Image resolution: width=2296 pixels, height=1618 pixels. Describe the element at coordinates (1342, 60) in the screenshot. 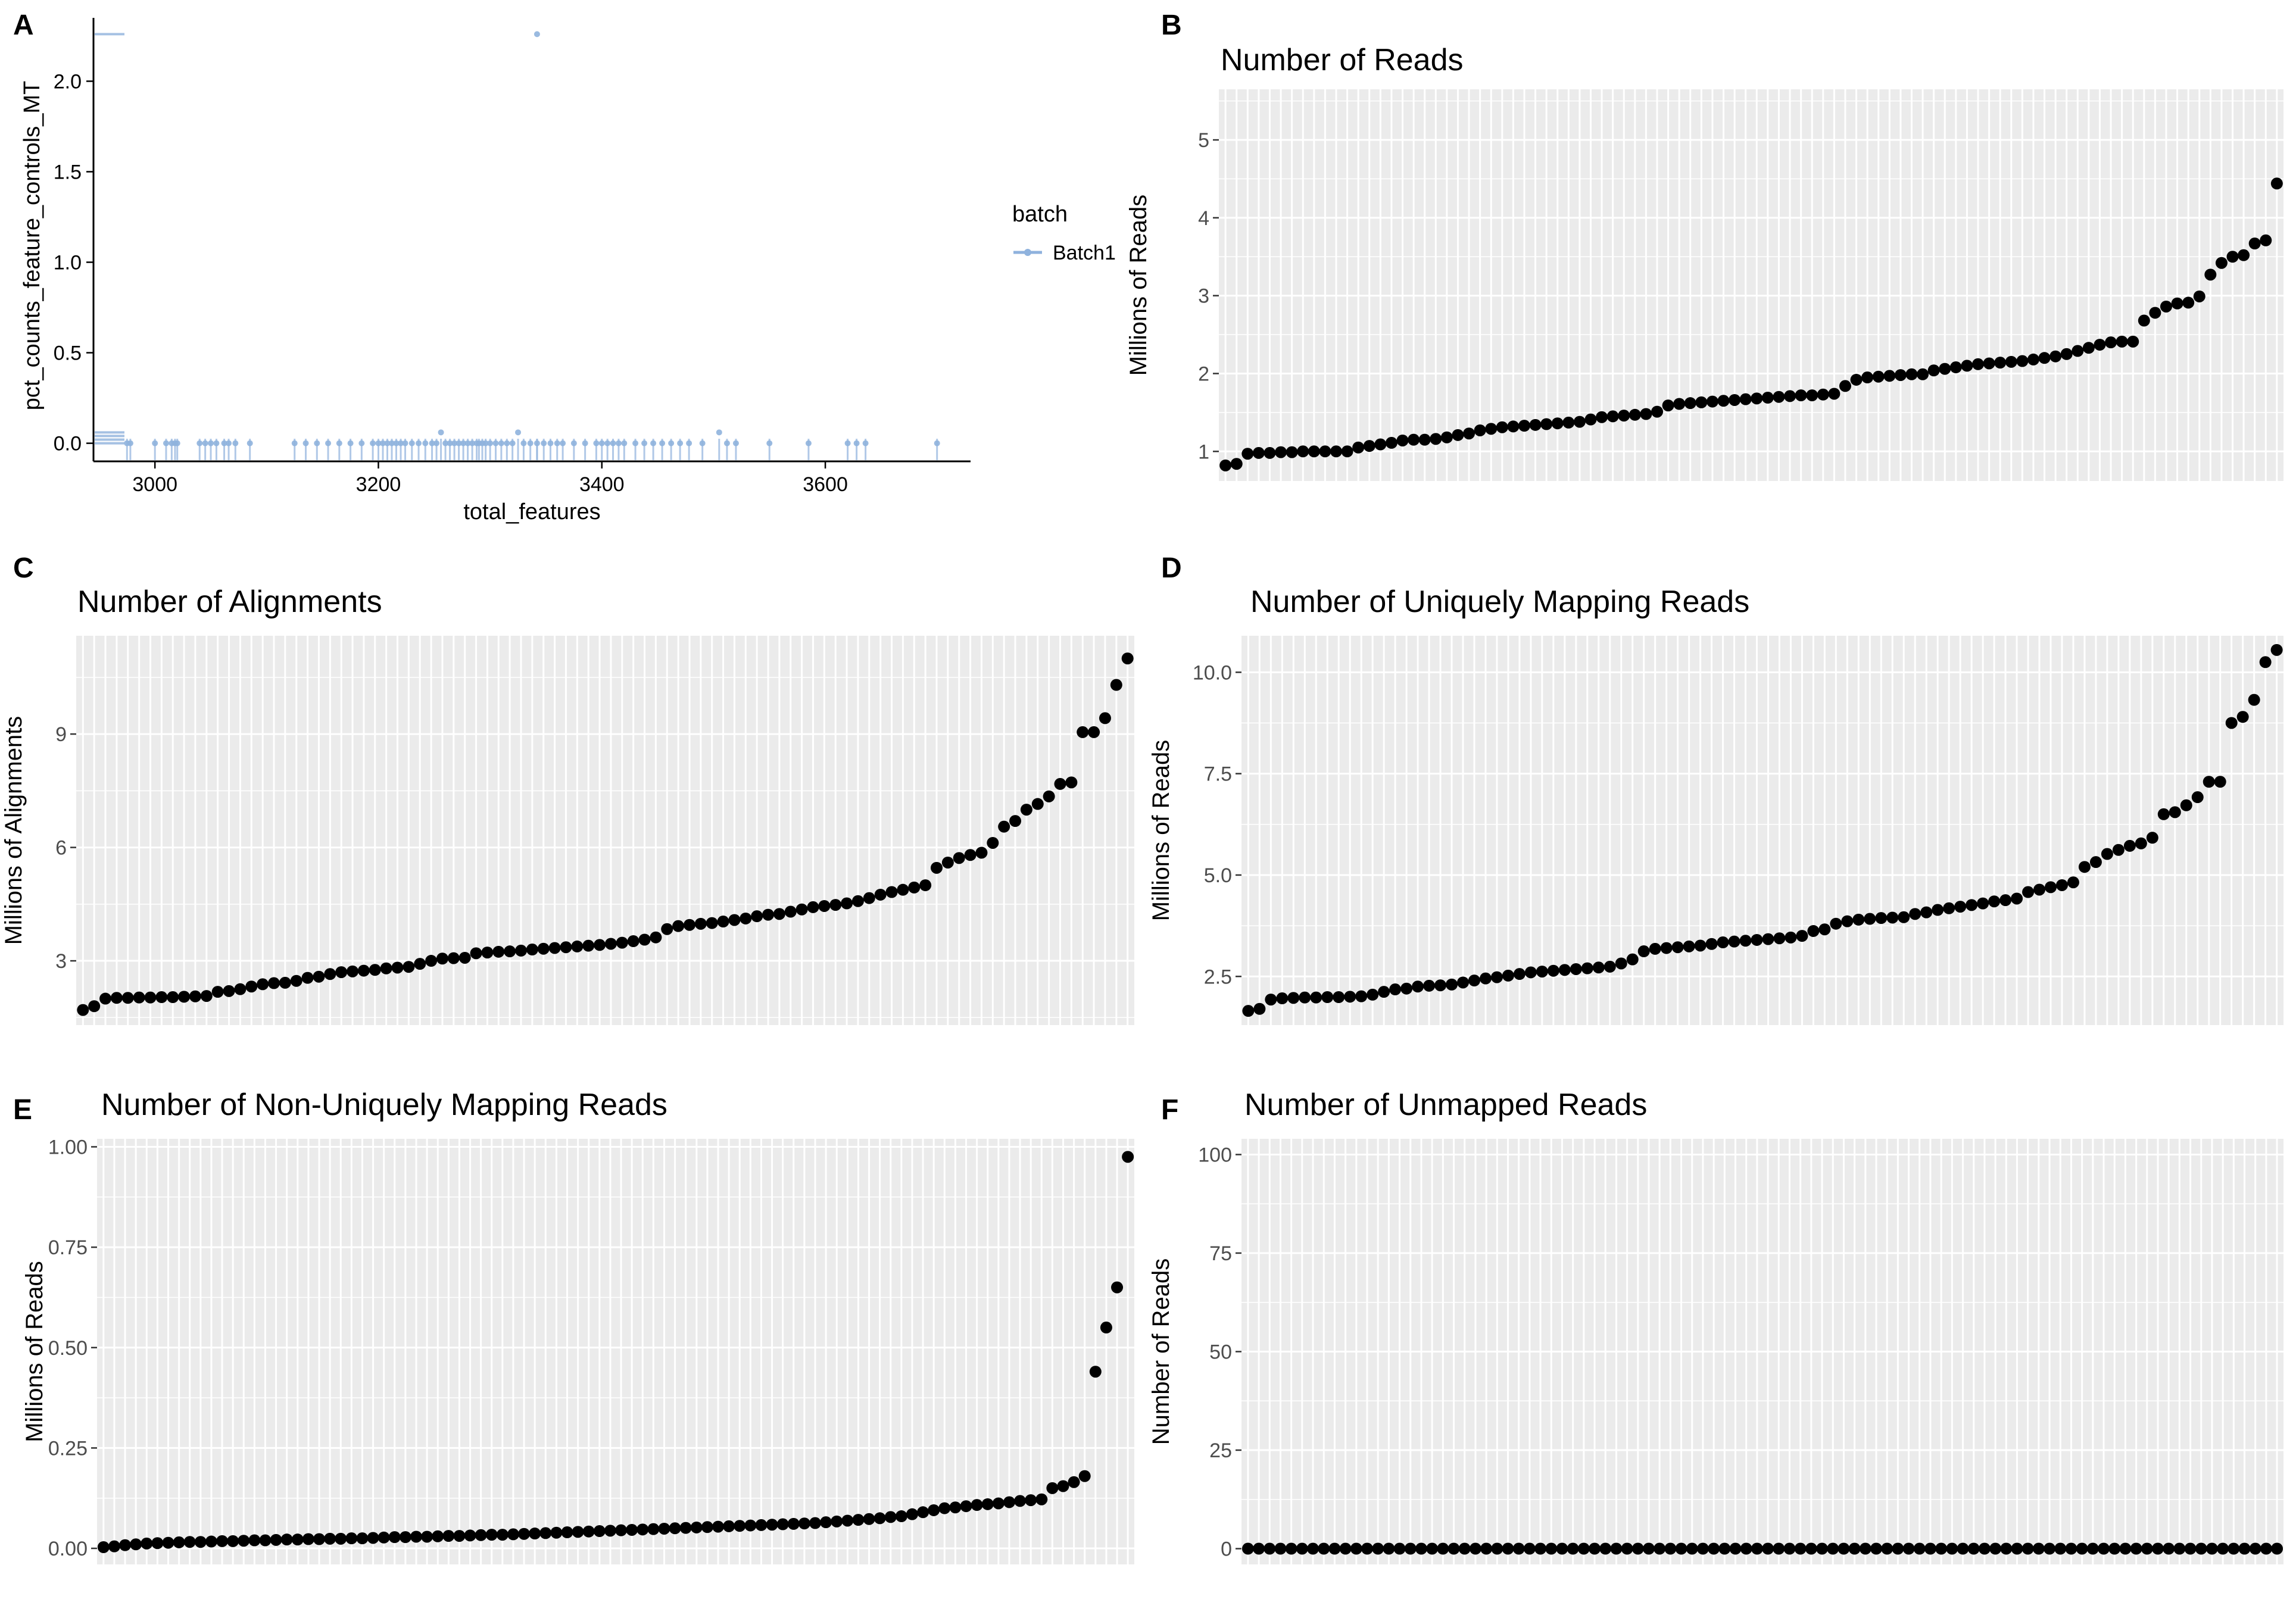

I see `panel-title: Number of Reads` at that location.